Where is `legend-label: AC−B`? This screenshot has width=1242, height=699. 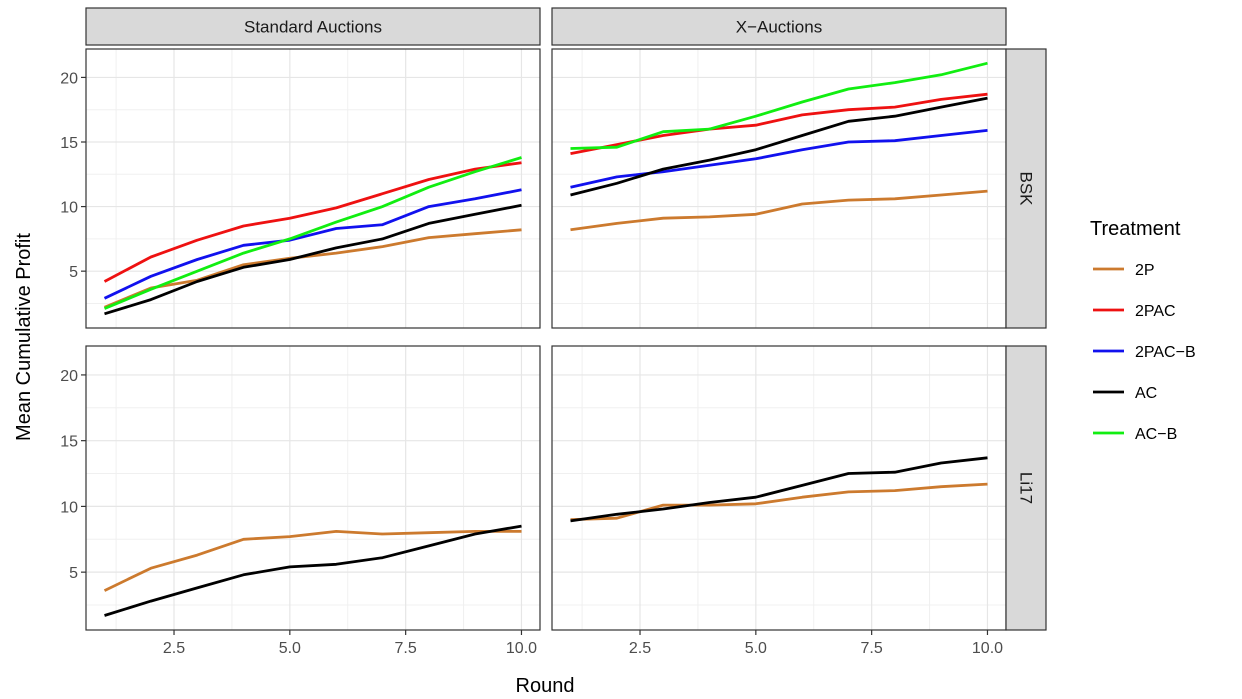 legend-label: AC−B is located at coordinates (1156, 434).